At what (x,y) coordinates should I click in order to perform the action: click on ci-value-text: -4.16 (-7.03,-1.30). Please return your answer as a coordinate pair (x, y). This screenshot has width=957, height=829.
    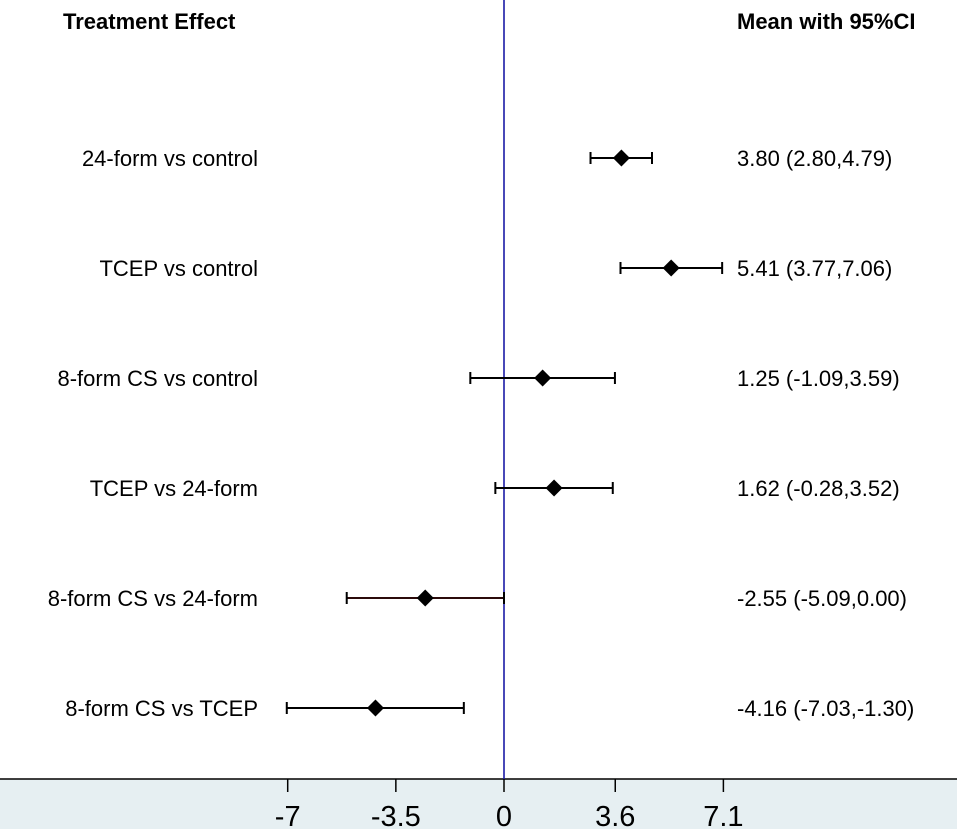
    Looking at the image, I should click on (825, 708).